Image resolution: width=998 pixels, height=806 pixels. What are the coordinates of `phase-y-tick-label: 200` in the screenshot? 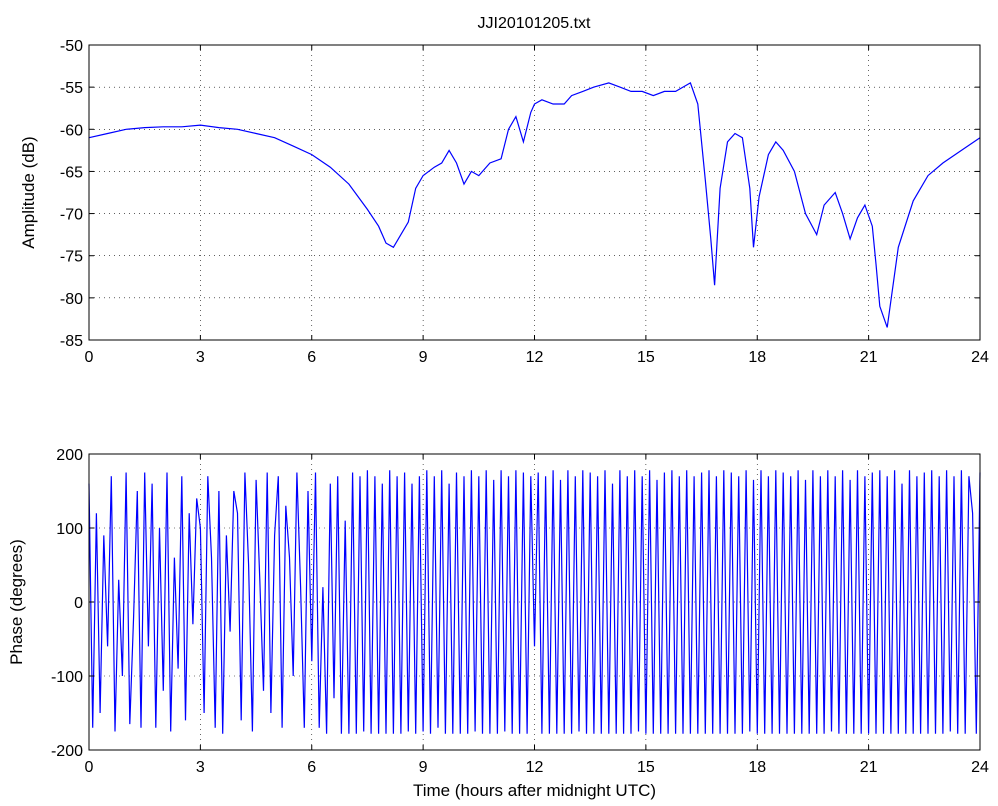 It's located at (69, 455).